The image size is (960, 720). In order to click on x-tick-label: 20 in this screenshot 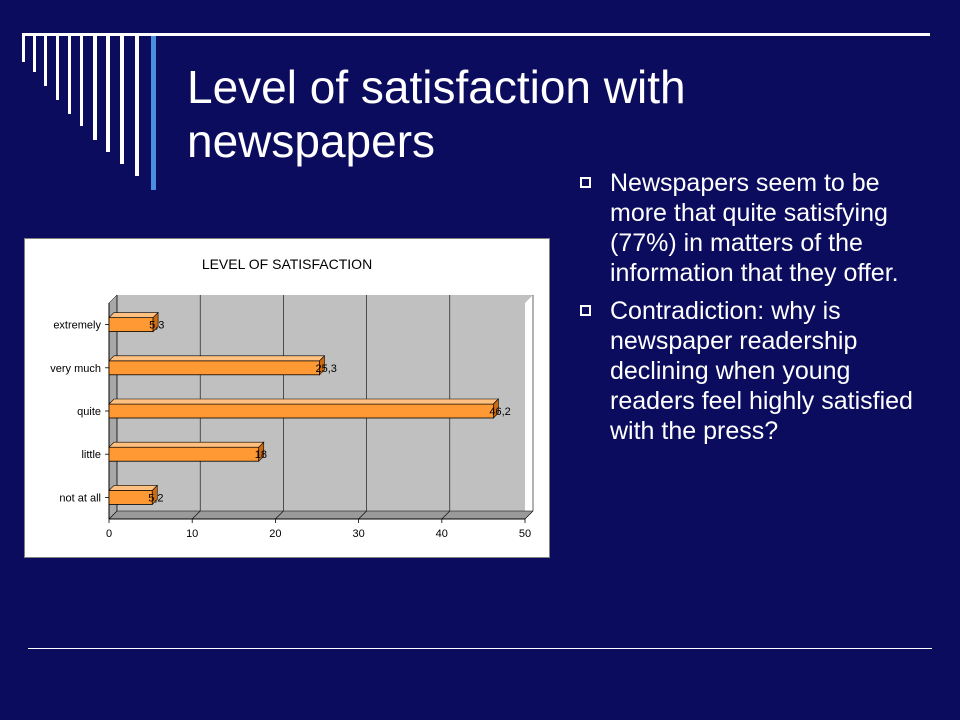, I will do `click(275, 534)`.